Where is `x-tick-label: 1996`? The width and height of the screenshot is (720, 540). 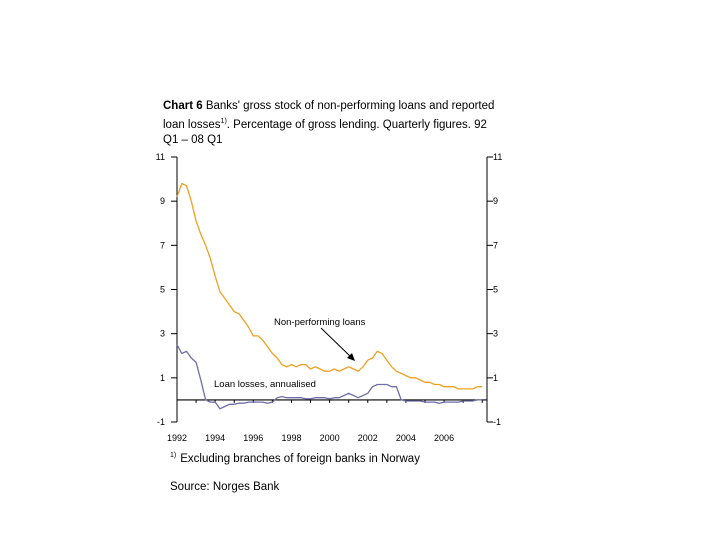
x-tick-label: 1996 is located at coordinates (253, 438).